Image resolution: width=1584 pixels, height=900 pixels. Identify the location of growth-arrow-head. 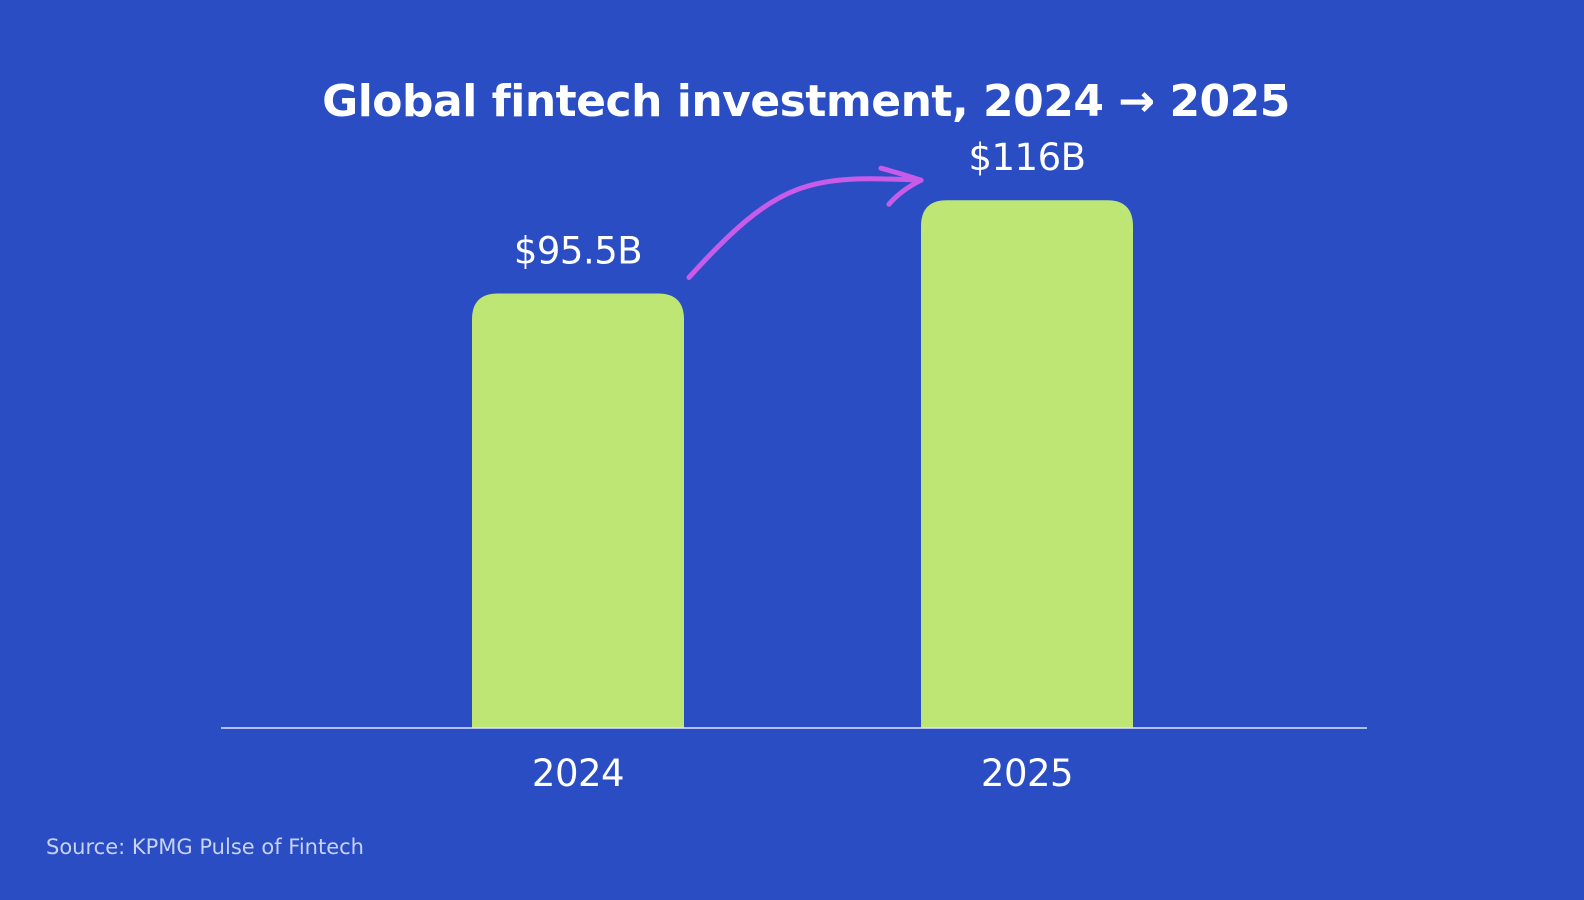
(901, 186).